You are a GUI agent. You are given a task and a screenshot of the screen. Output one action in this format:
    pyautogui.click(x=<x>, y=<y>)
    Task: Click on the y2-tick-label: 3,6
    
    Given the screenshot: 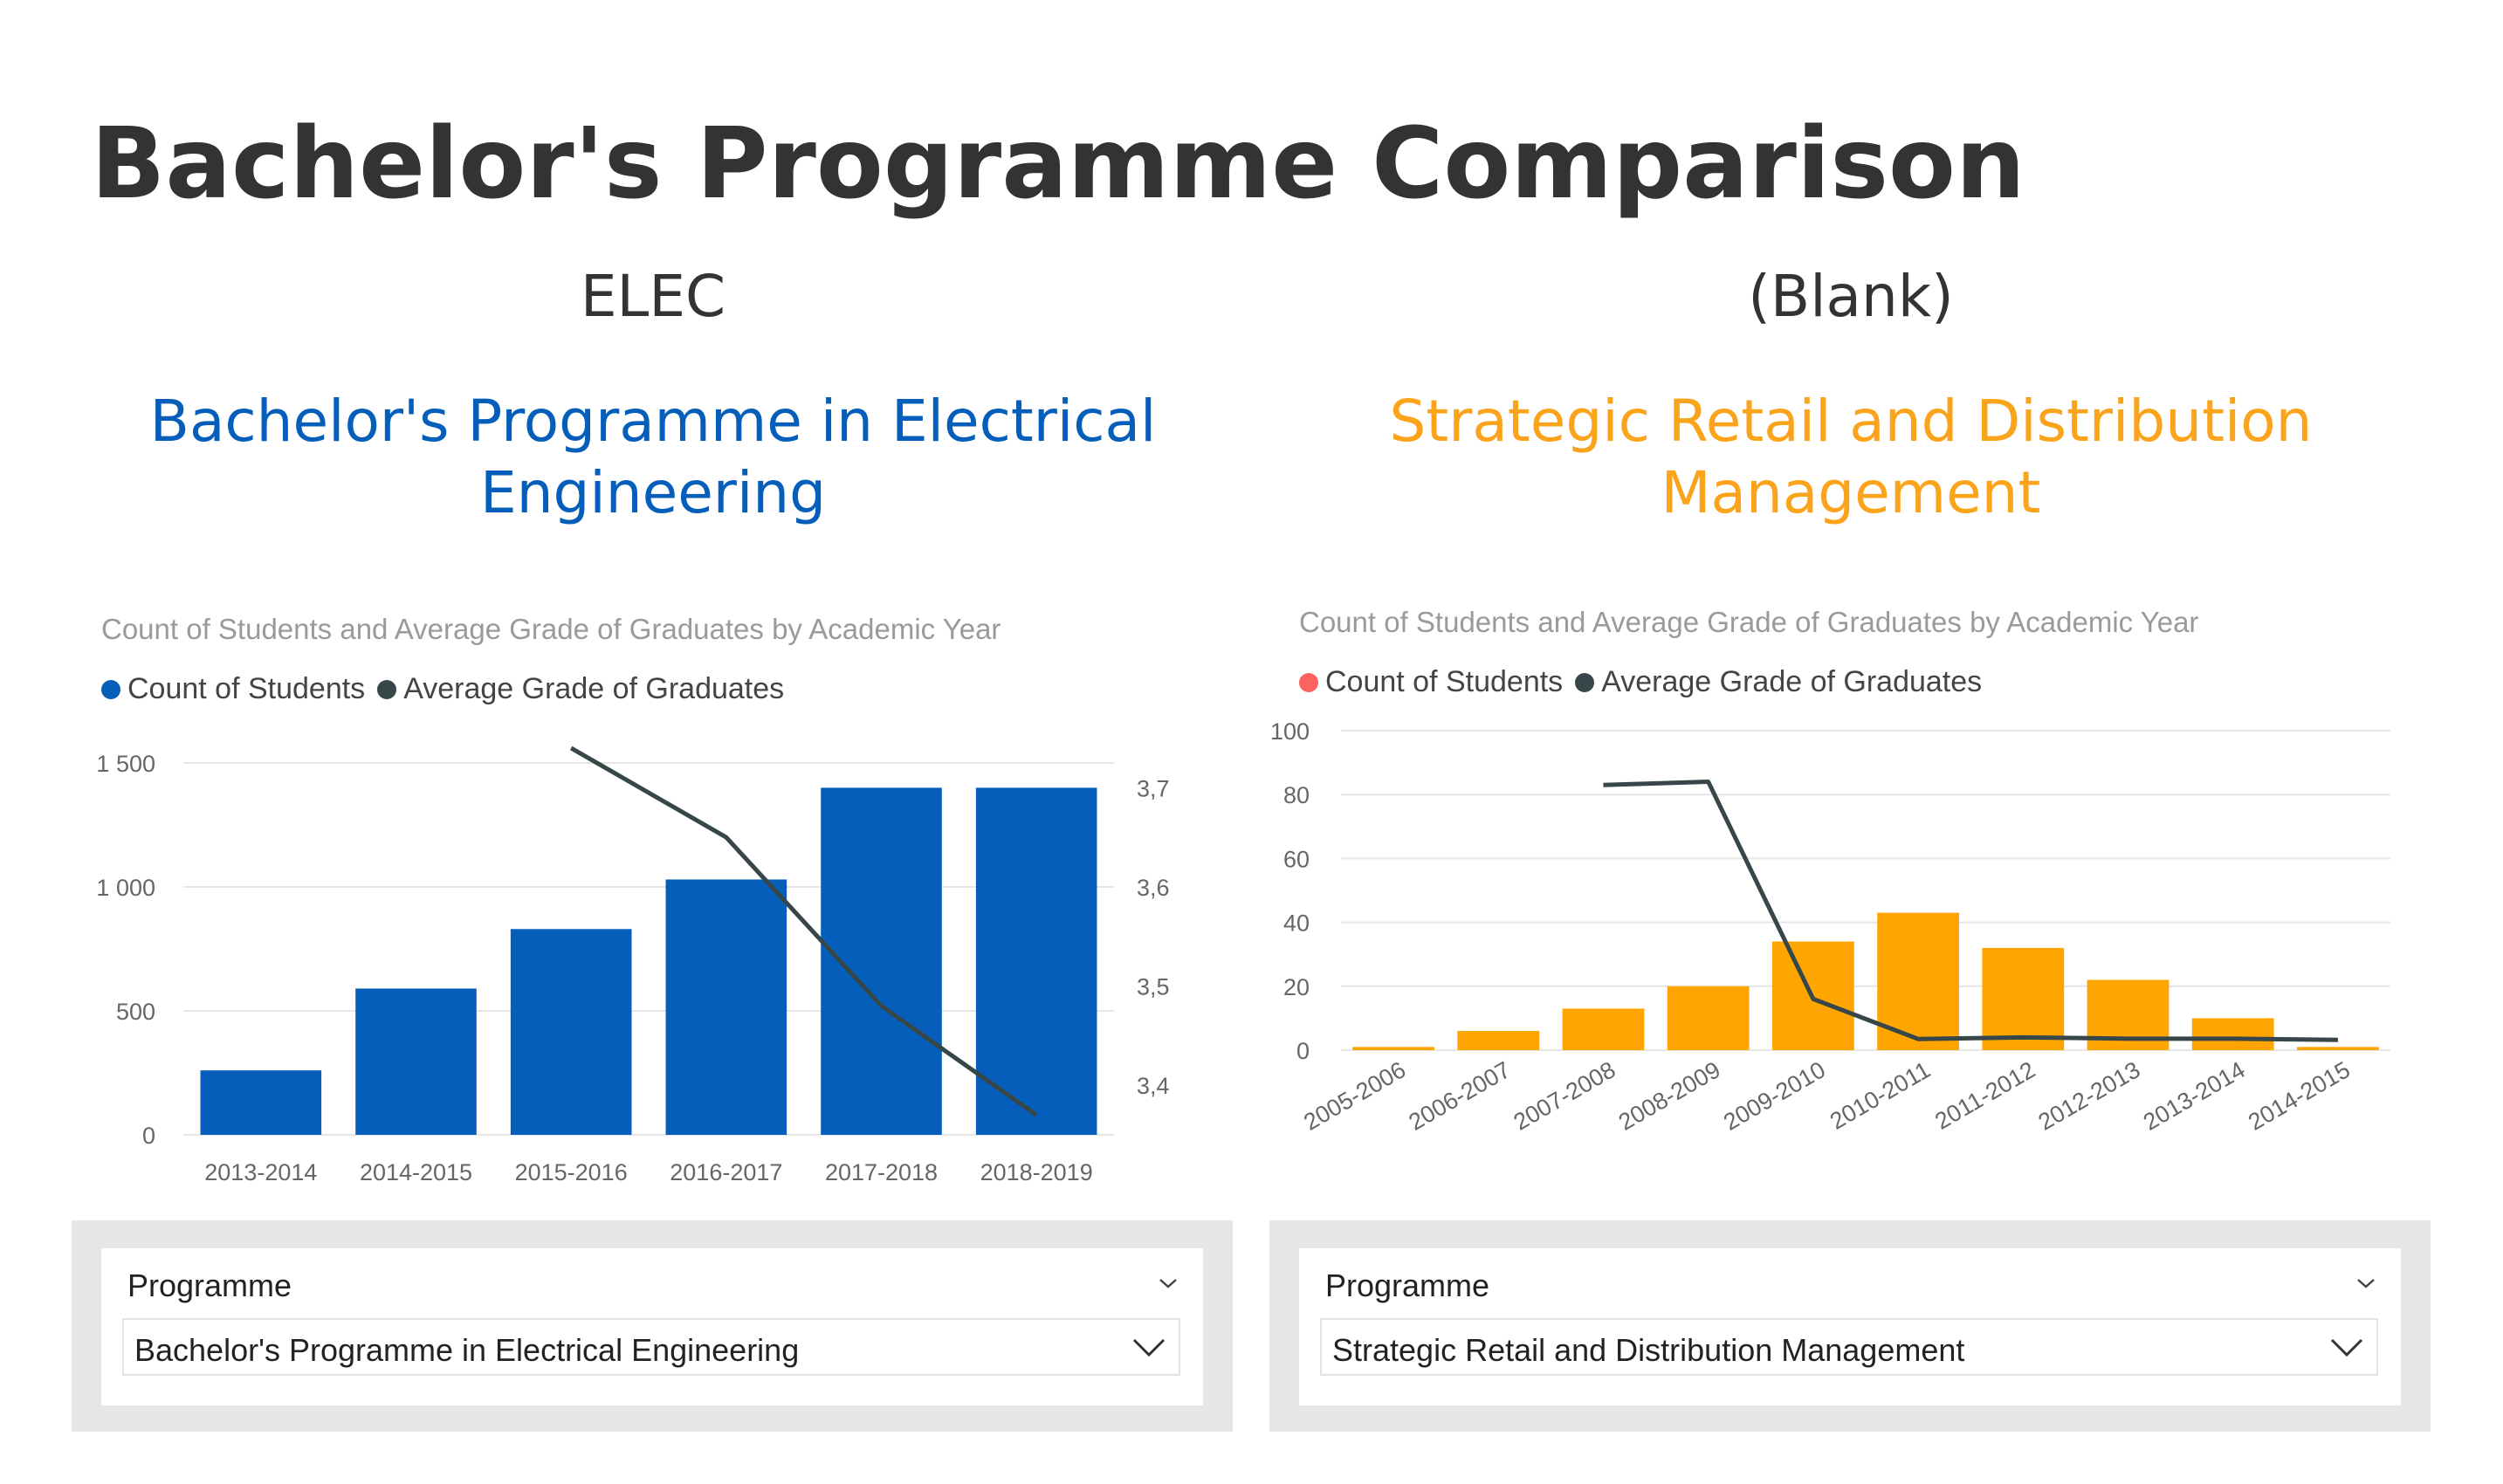 What is the action you would take?
    pyautogui.click(x=1153, y=888)
    